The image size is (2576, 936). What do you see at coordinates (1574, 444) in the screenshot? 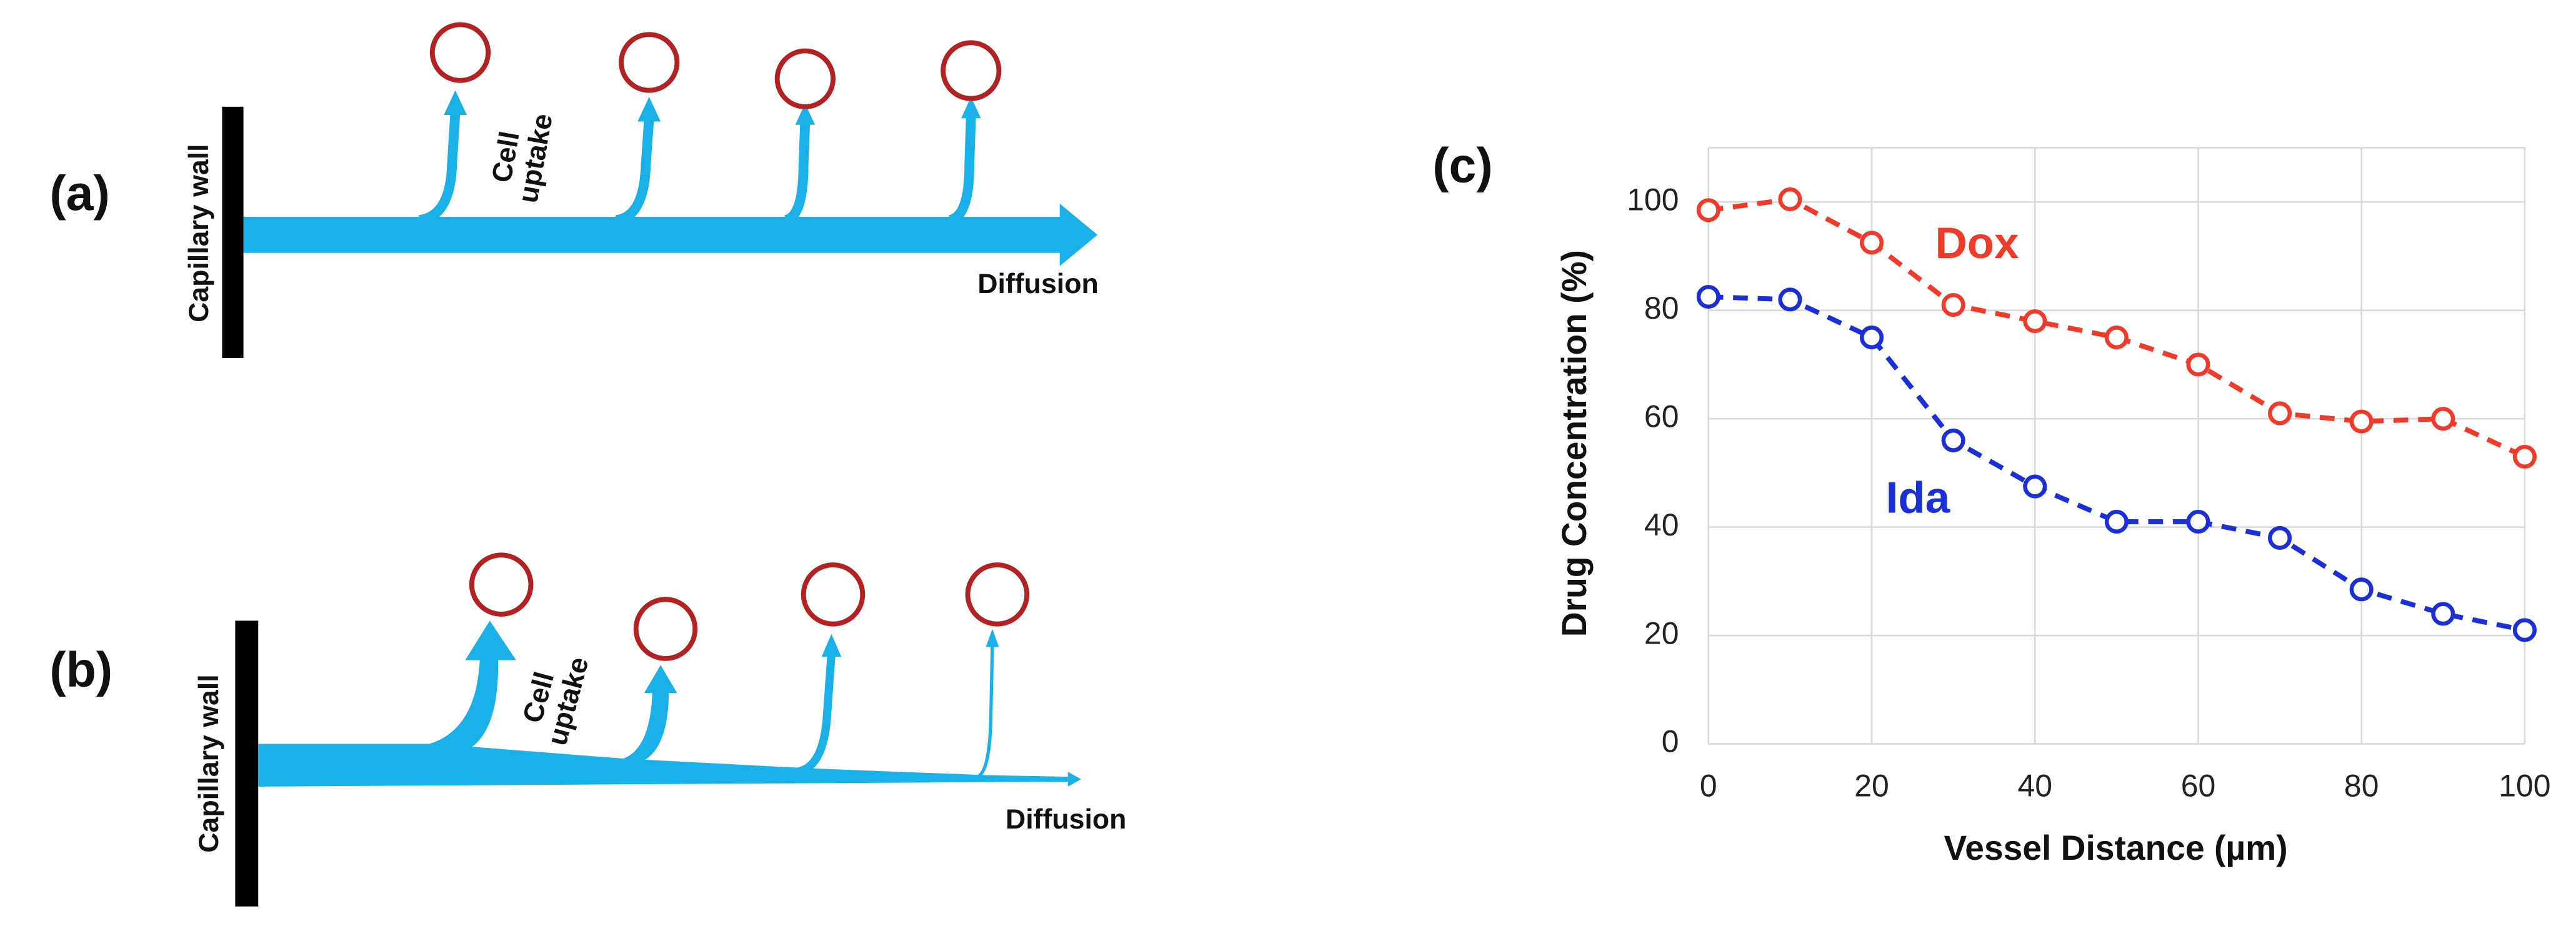
I see `y-axis-title: Drug Concentration (%)` at bounding box center [1574, 444].